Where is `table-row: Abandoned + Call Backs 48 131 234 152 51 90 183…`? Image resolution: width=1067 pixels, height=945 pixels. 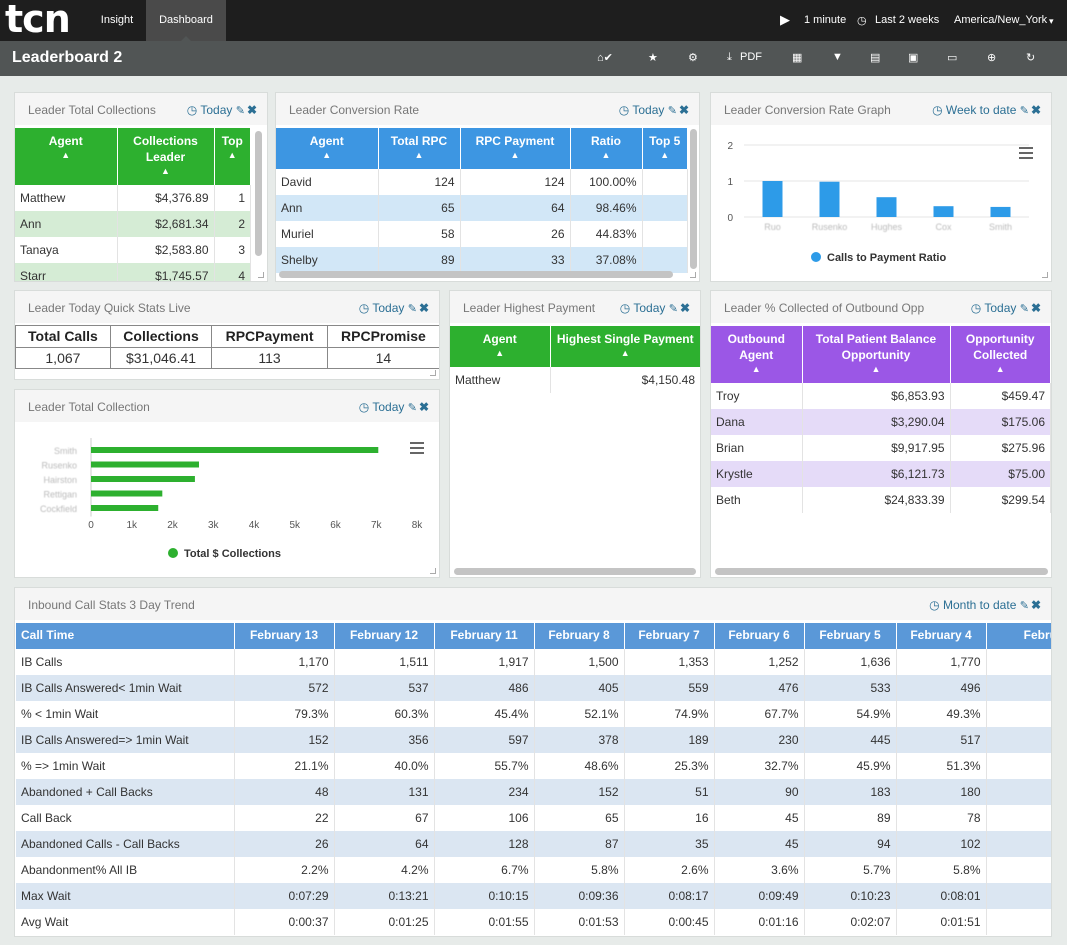
table-row: Abandoned + Call Backs 48 131 234 152 51 90 183… is located at coordinates (533, 792).